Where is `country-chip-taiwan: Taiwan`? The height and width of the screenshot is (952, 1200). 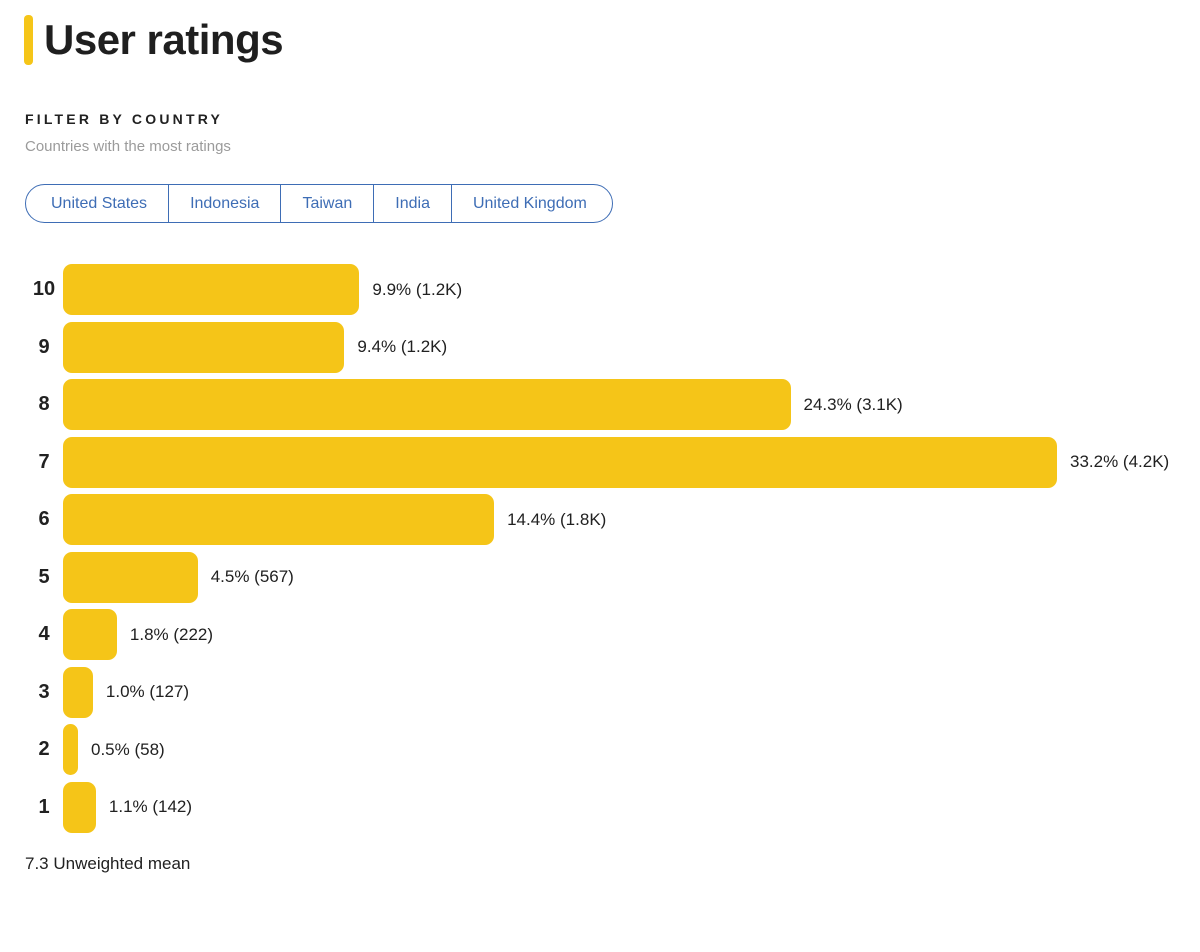 country-chip-taiwan: Taiwan is located at coordinates (328, 203).